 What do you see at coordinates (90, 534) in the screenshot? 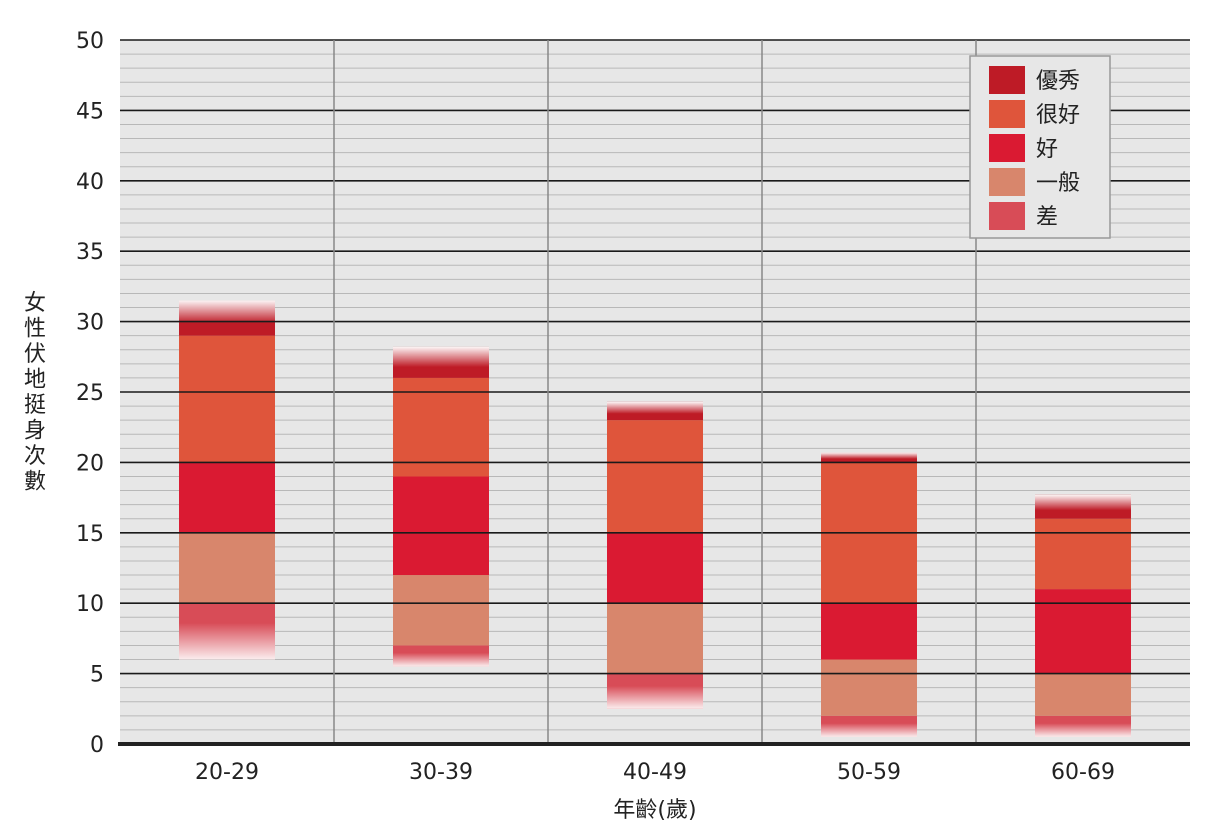
I see `y-tick-label: 15` at bounding box center [90, 534].